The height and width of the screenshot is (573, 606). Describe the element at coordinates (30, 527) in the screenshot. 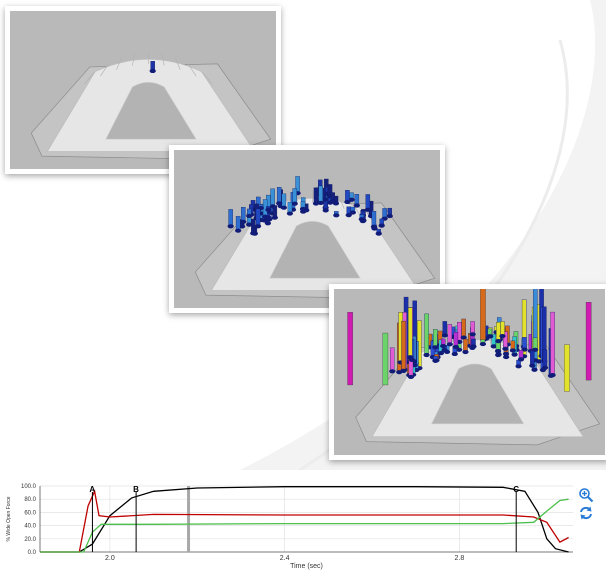

I see `y-tick-label: 40.0` at that location.